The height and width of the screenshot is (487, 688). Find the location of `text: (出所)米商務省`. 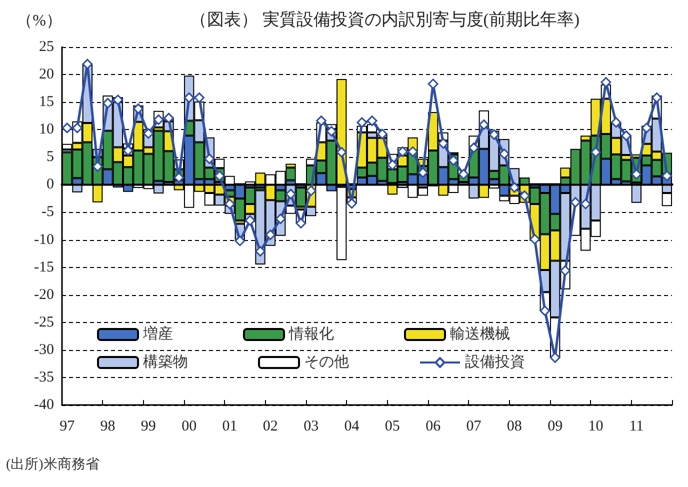

text: (出所)米商務省 is located at coordinates (53, 464).